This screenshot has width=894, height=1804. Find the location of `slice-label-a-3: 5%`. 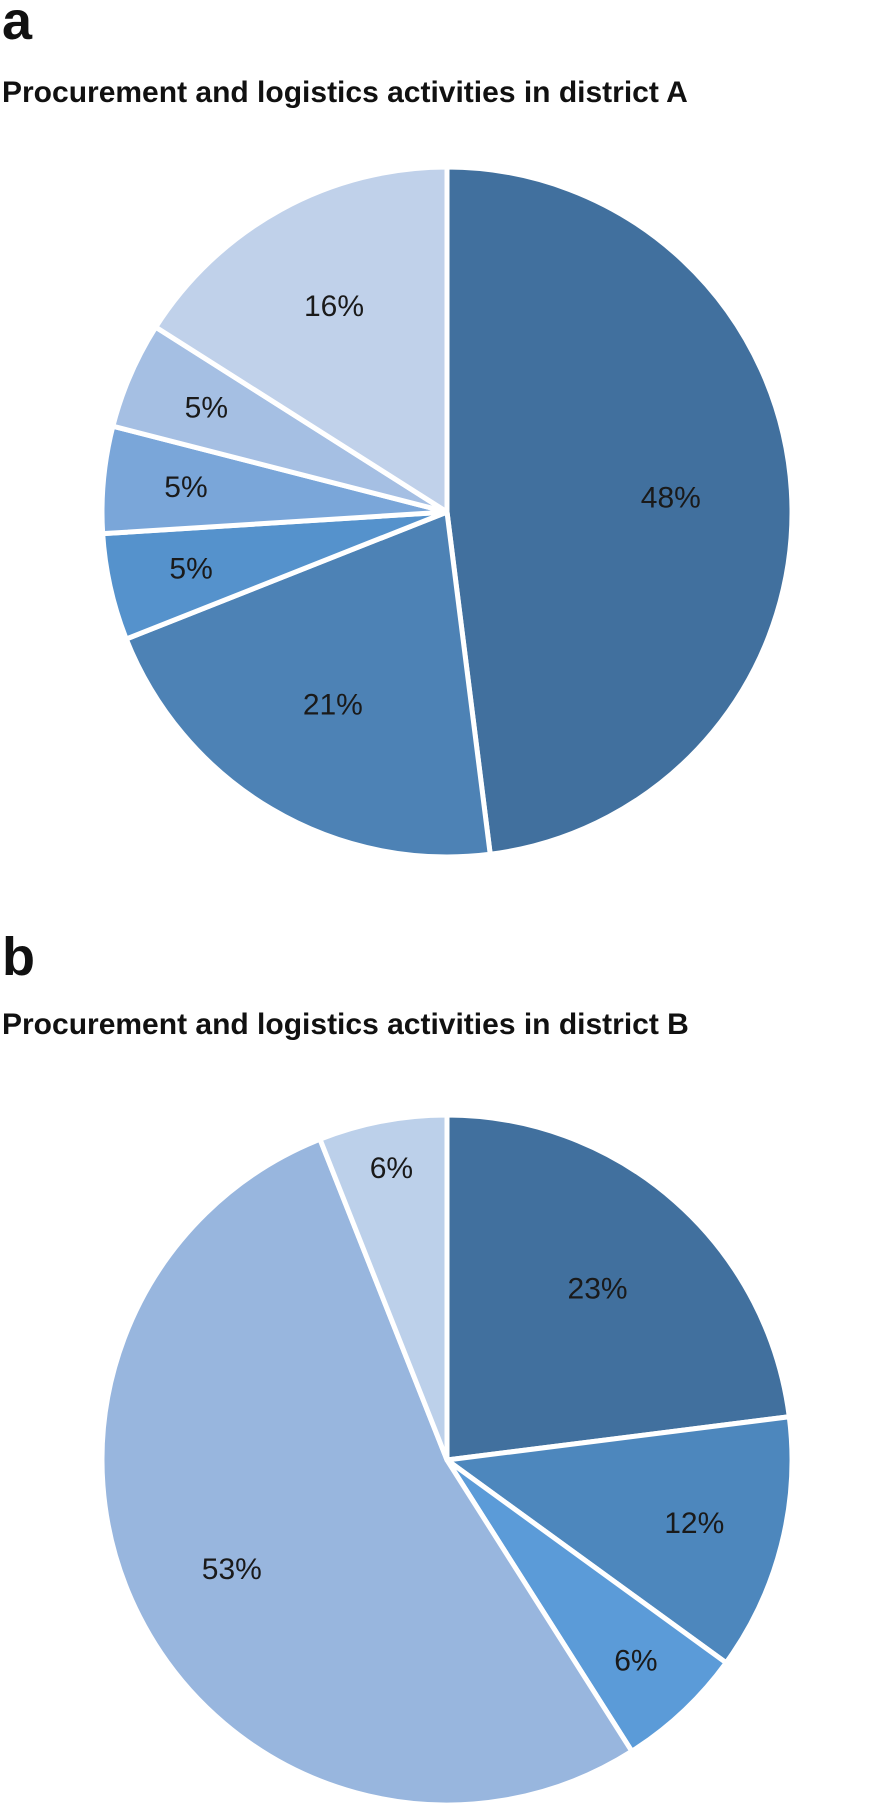

slice-label-a-3: 5% is located at coordinates (185, 487).